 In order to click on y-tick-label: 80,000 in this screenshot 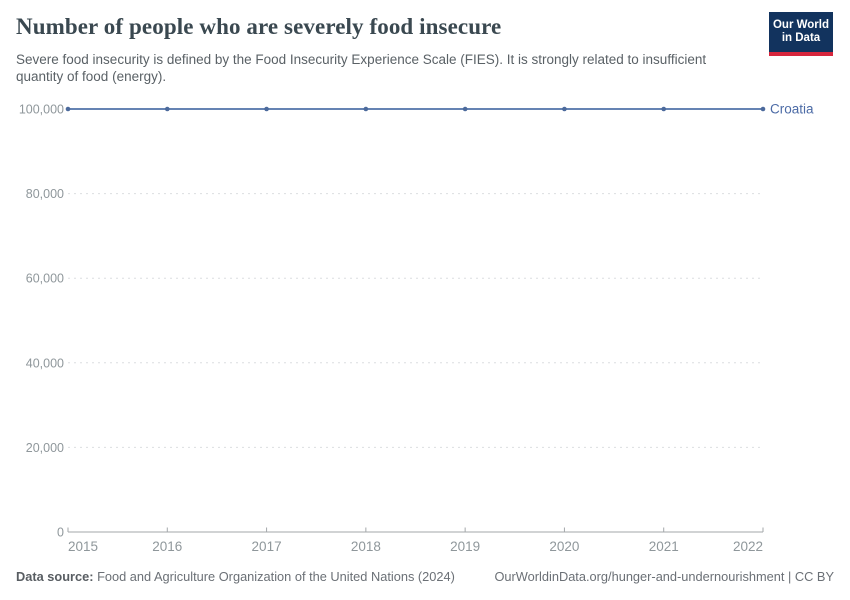, I will do `click(45, 194)`.